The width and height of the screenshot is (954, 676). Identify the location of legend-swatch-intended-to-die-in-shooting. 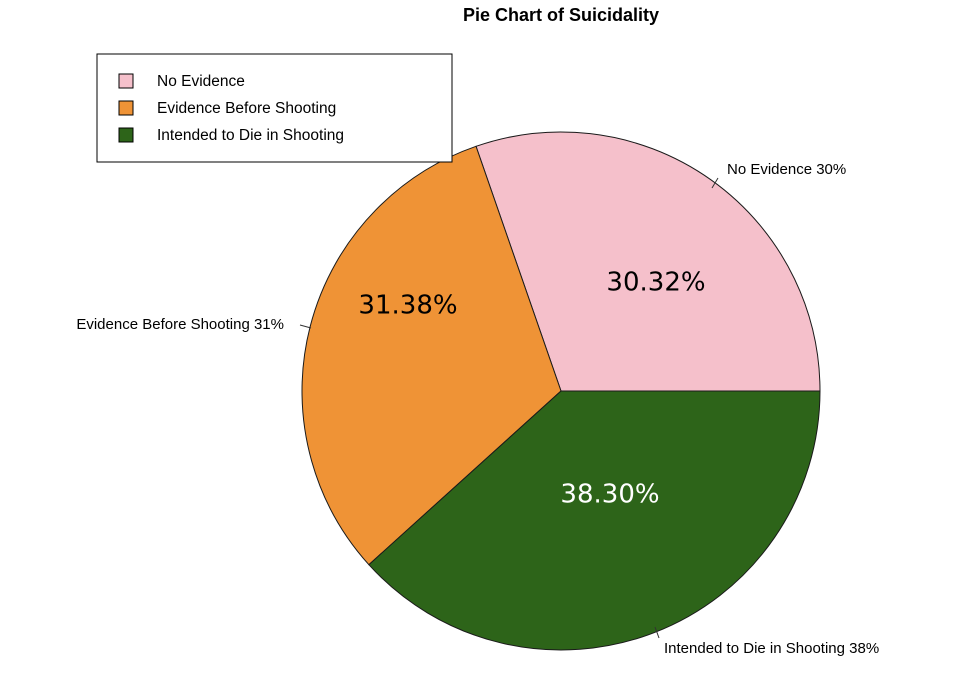
(126, 135).